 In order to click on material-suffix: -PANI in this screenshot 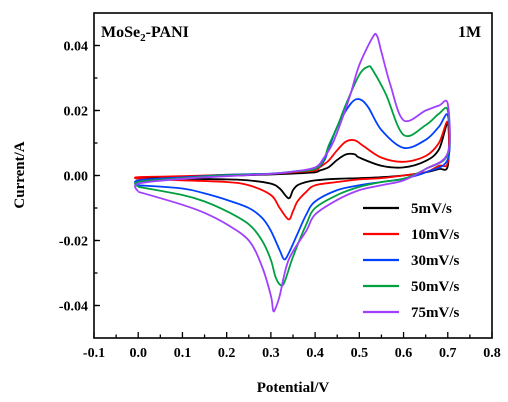, I will do `click(167, 32)`.